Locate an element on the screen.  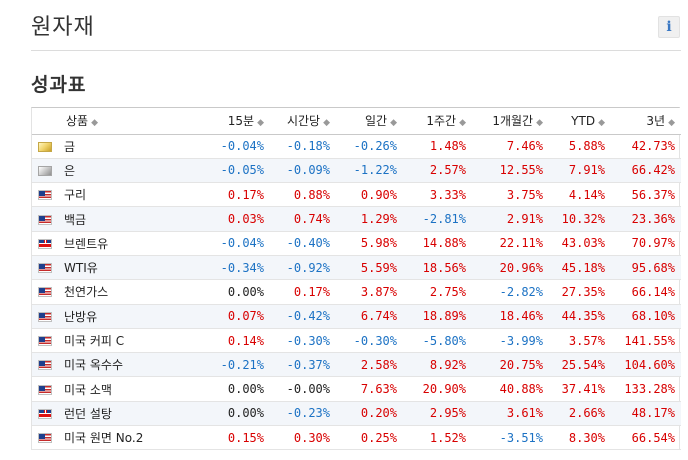
value-cell: 5.88% is located at coordinates (580, 146).